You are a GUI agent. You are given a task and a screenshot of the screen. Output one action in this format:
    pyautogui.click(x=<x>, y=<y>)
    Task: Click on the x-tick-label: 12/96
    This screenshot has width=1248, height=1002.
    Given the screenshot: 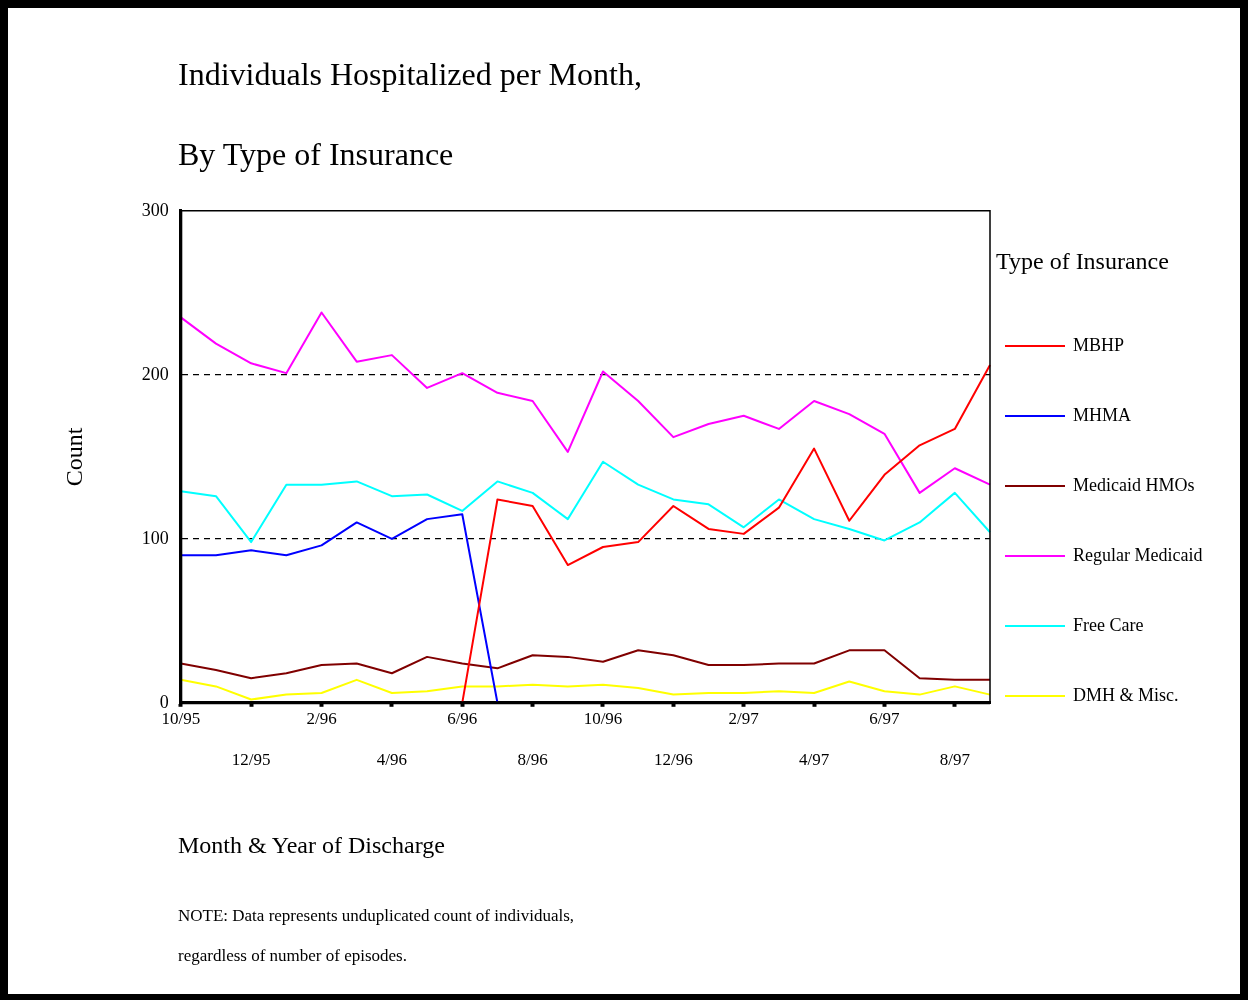 What is the action you would take?
    pyautogui.click(x=673, y=760)
    